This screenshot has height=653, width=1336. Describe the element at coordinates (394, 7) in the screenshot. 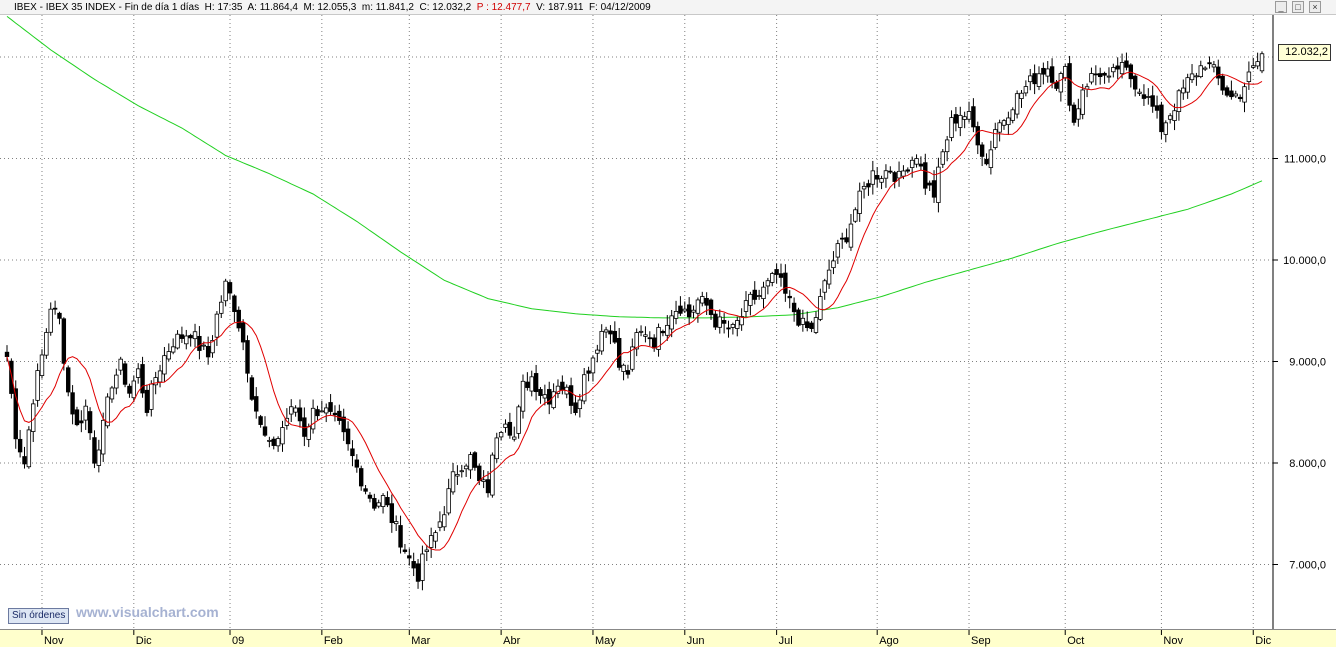

I see `low-value: 11.841,2` at that location.